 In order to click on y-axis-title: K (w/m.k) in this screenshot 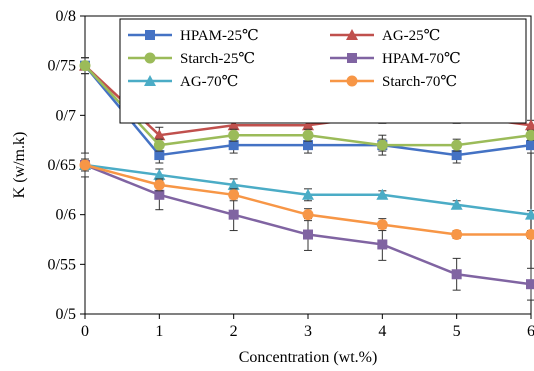, I will do `click(19, 165)`.